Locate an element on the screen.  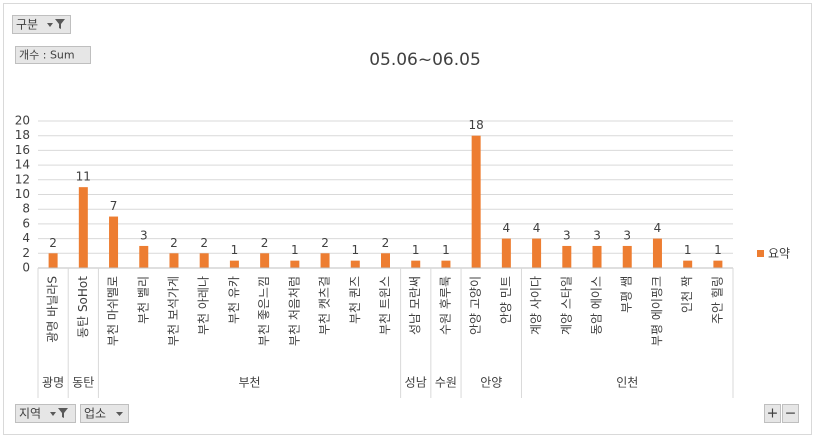
group-label: 광명 is located at coordinates (53, 383).